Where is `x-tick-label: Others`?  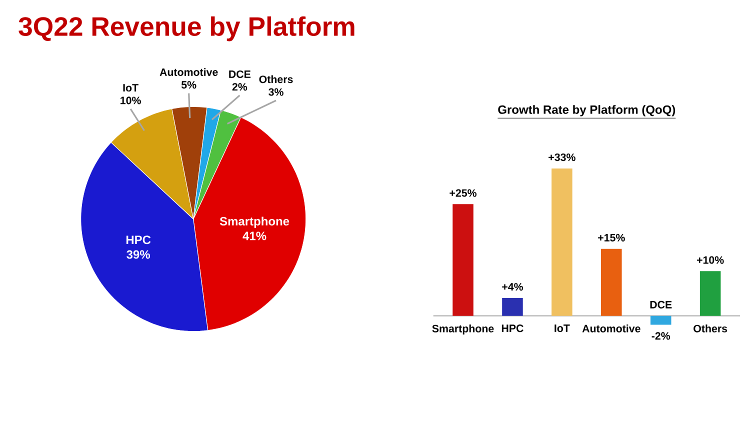 x-tick-label: Others is located at coordinates (711, 328).